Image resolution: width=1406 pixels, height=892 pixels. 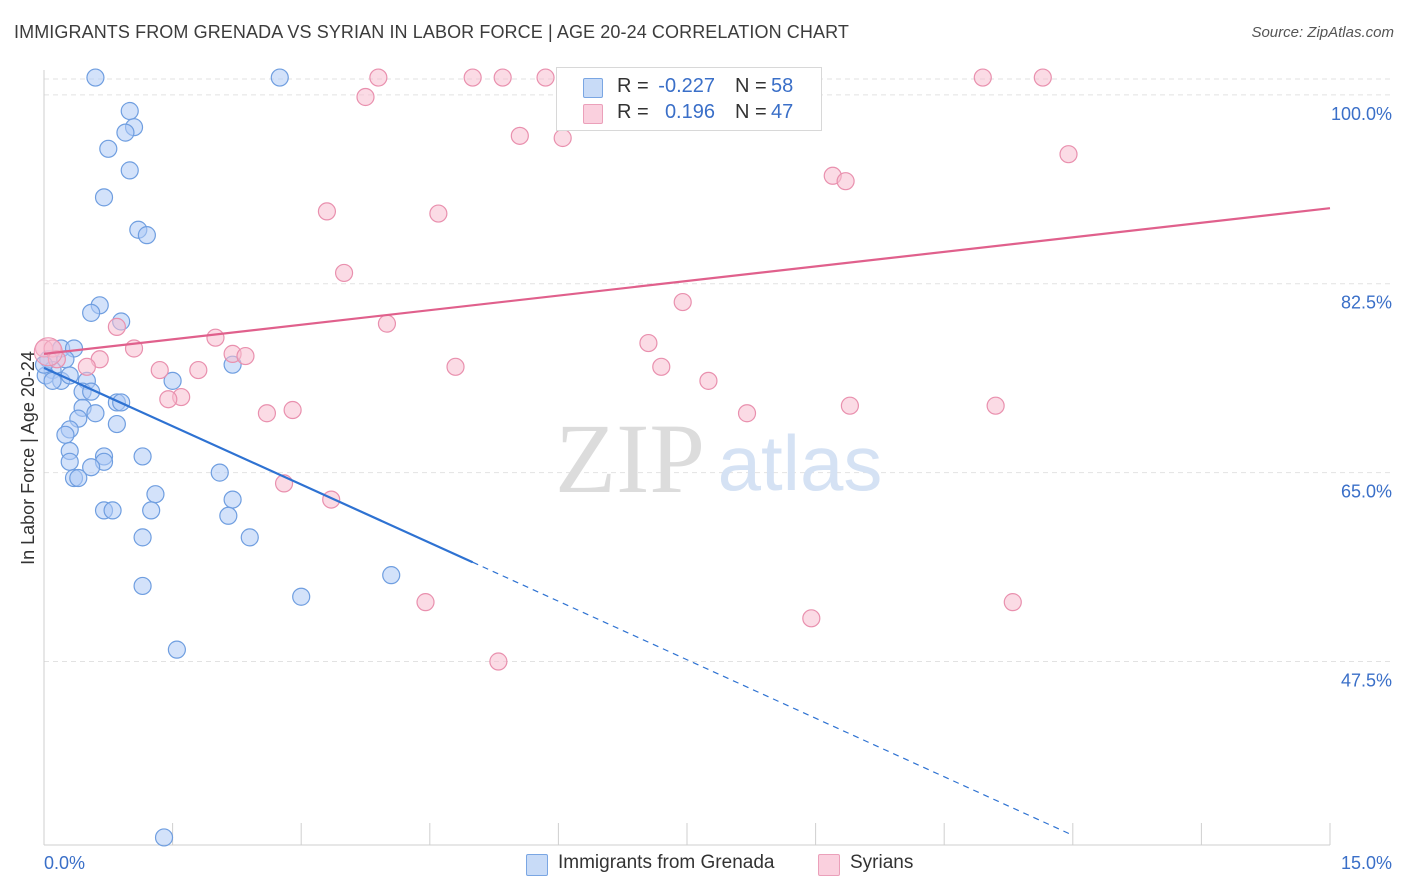 I want to click on stats-legend: R = -0.227 N = 58 R = 0.196 N = 47, so click(x=689, y=99).